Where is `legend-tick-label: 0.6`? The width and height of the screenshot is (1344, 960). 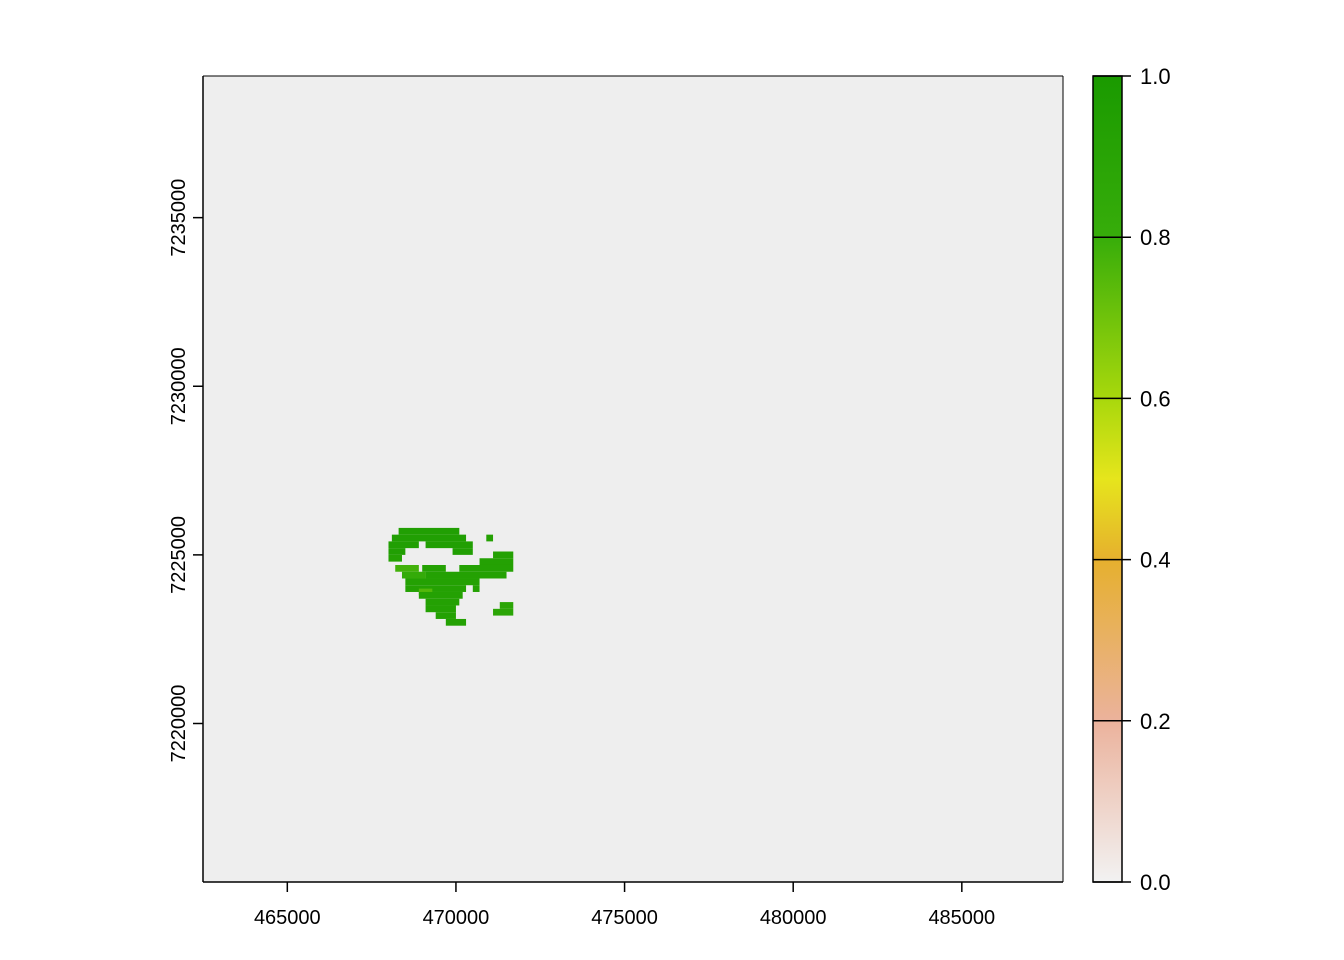 legend-tick-label: 0.6 is located at coordinates (1155, 398).